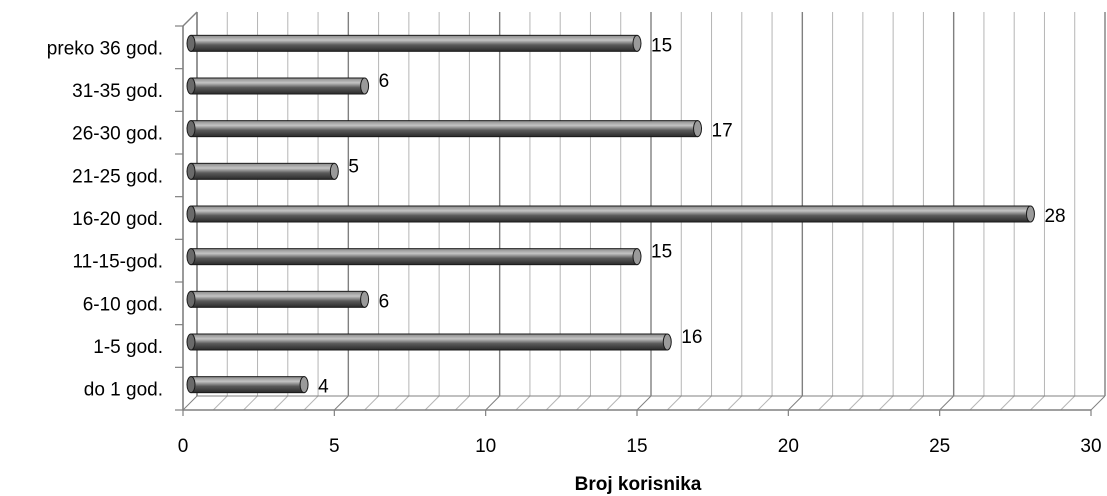 The height and width of the screenshot is (496, 1107). Describe the element at coordinates (123, 304) in the screenshot. I see `category-label: 6-10 god.` at that location.